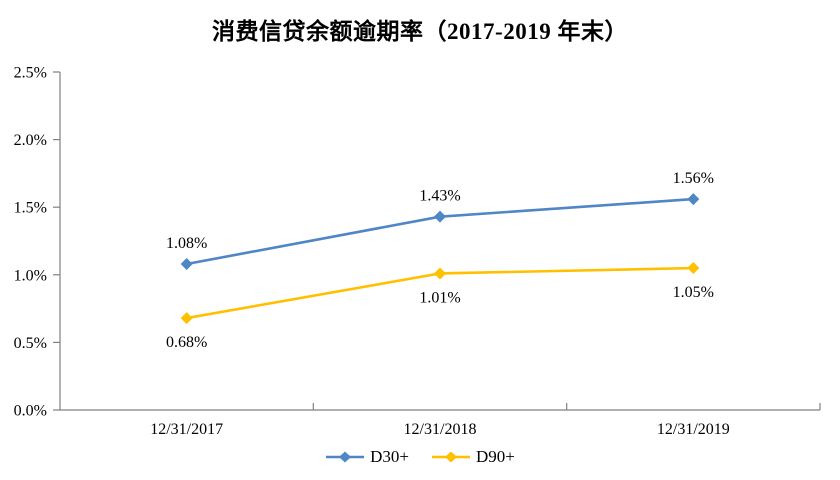 Image resolution: width=840 pixels, height=480 pixels. Describe the element at coordinates (30, 275) in the screenshot. I see `y-axis-label: 1.0%` at that location.